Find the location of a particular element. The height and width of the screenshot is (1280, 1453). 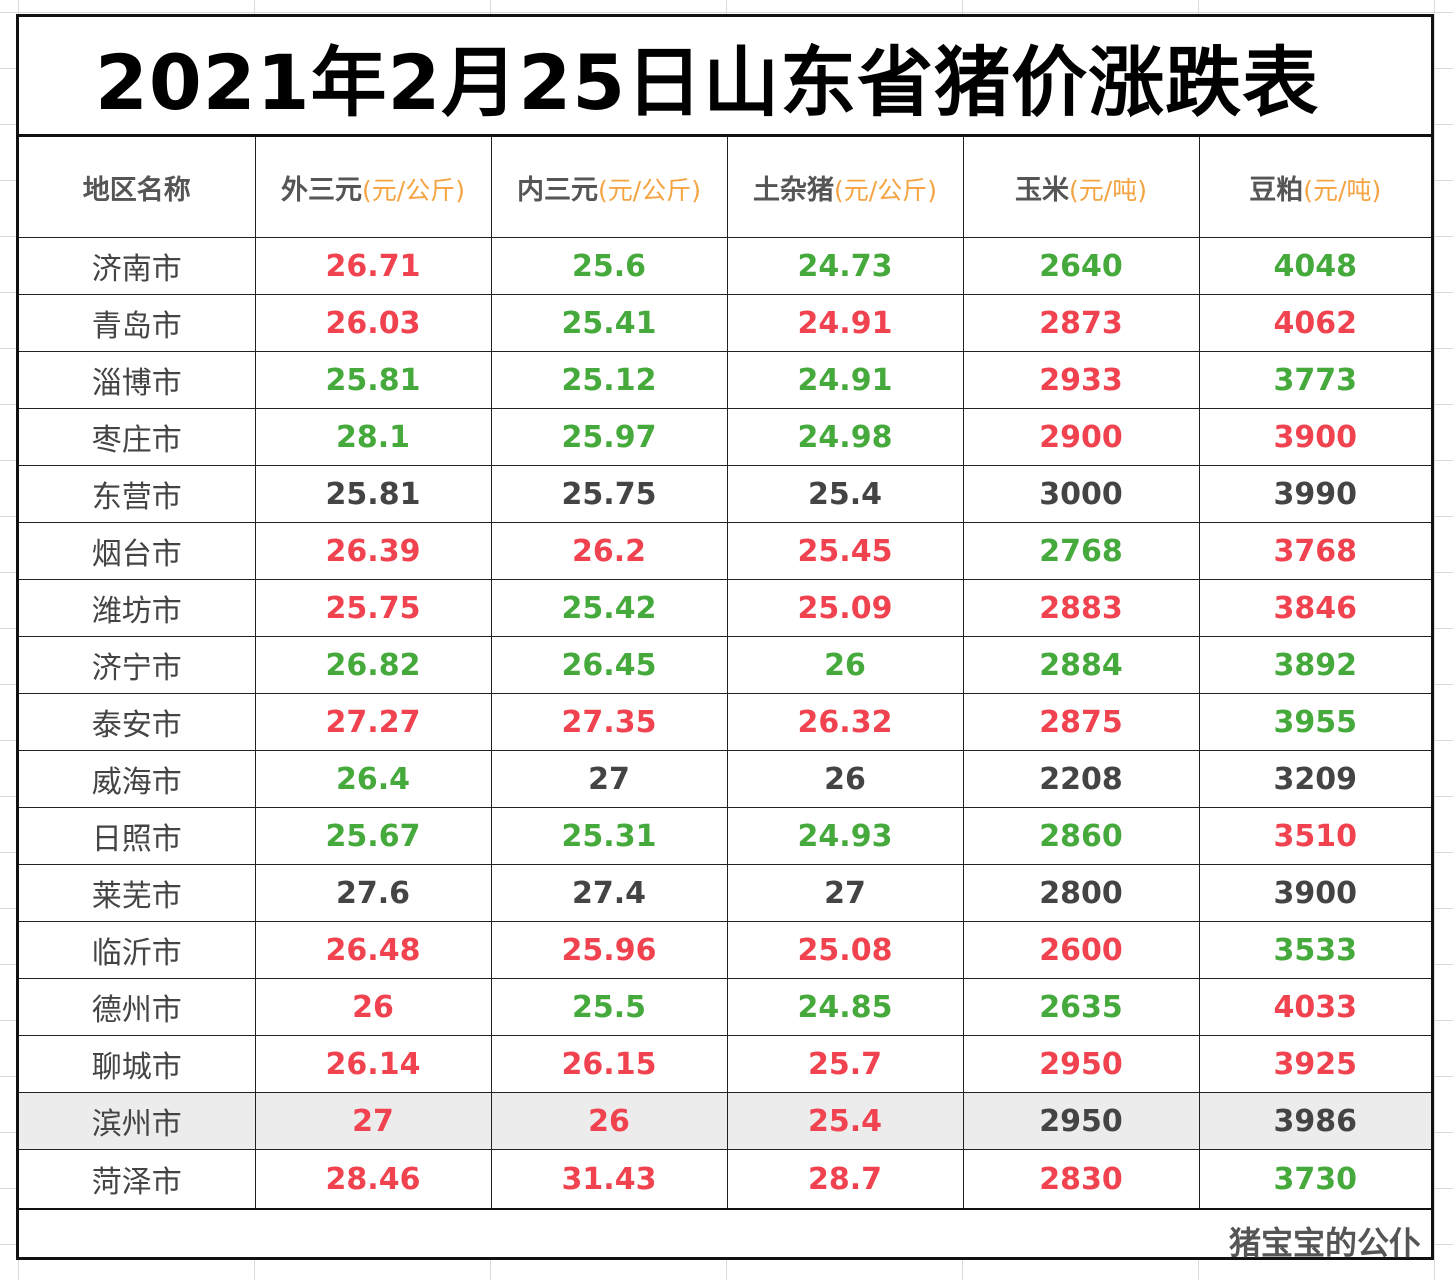

price-cell: 2800 is located at coordinates (1081, 893).